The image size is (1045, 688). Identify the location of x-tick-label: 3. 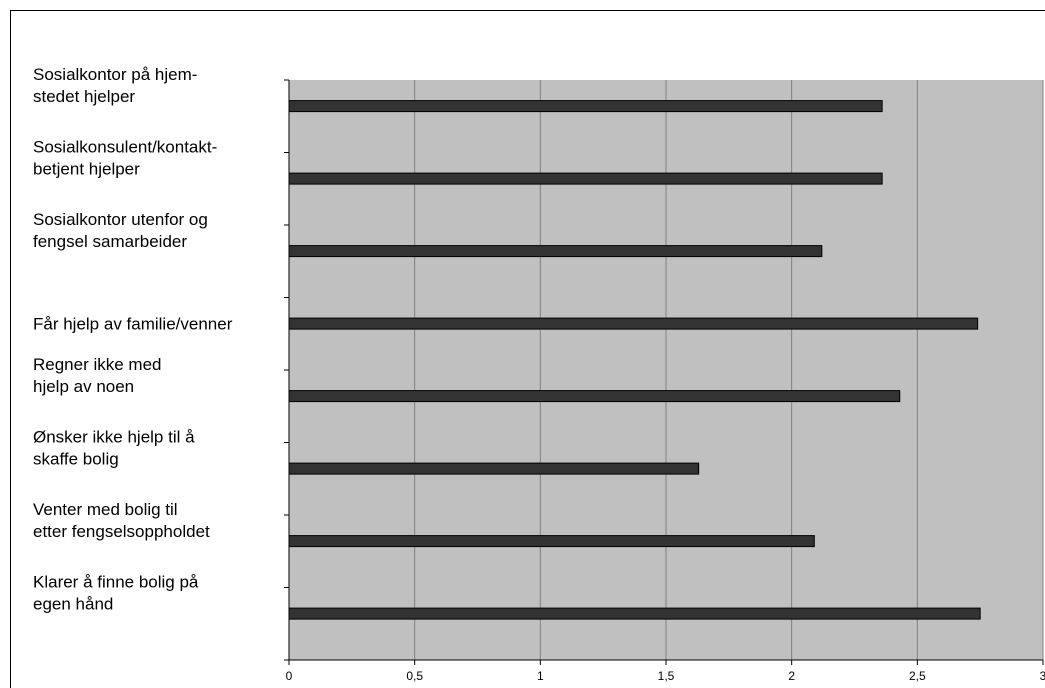
(1042, 676).